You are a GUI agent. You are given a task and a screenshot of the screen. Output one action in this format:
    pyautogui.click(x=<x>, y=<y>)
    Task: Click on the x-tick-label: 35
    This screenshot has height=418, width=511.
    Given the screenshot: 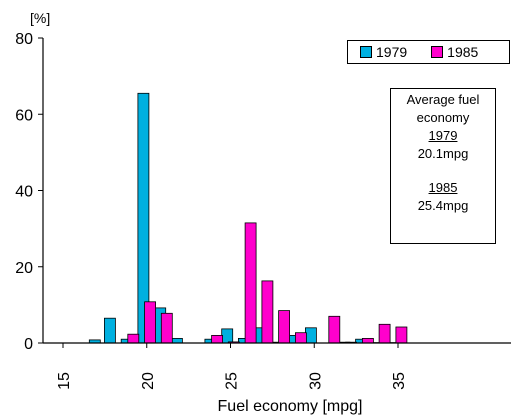 What is the action you would take?
    pyautogui.click(x=399, y=381)
    